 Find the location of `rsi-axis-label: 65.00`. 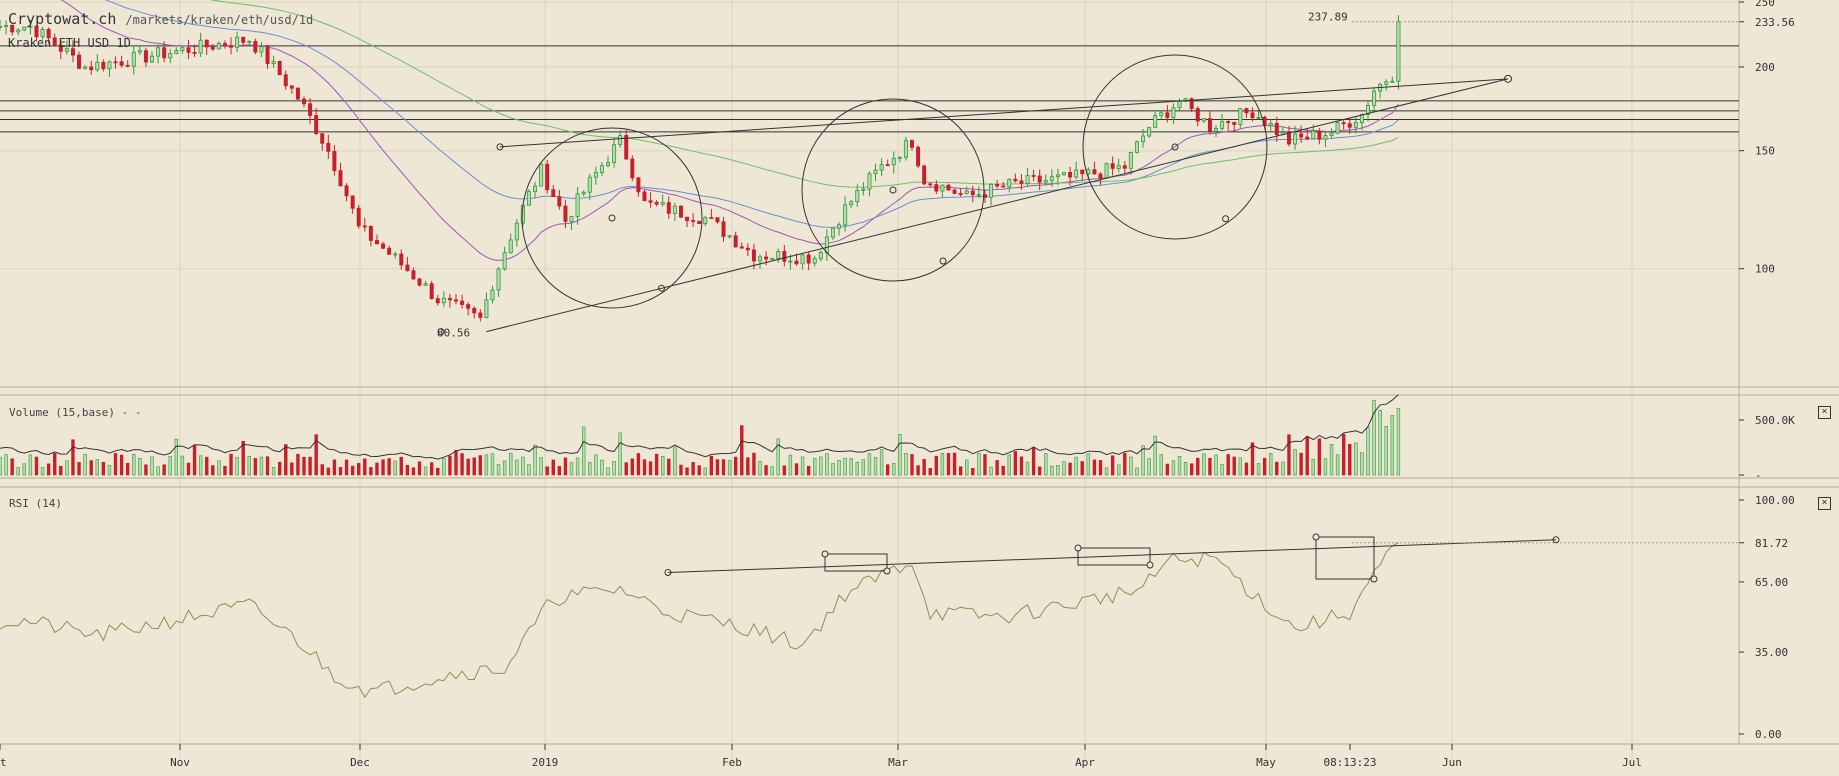

rsi-axis-label: 65.00 is located at coordinates (1771, 582).